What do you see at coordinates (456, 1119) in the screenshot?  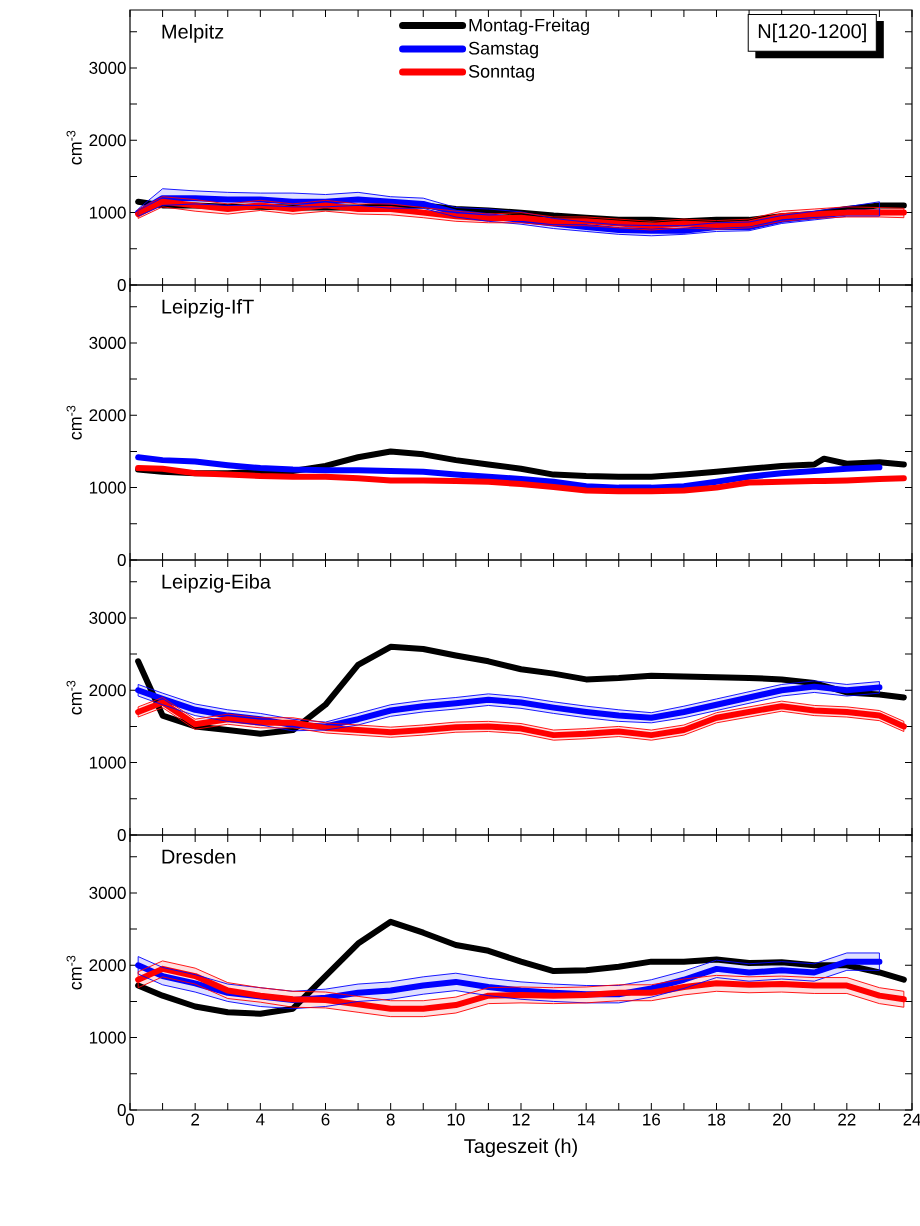 I see `x-tick-label: 10` at bounding box center [456, 1119].